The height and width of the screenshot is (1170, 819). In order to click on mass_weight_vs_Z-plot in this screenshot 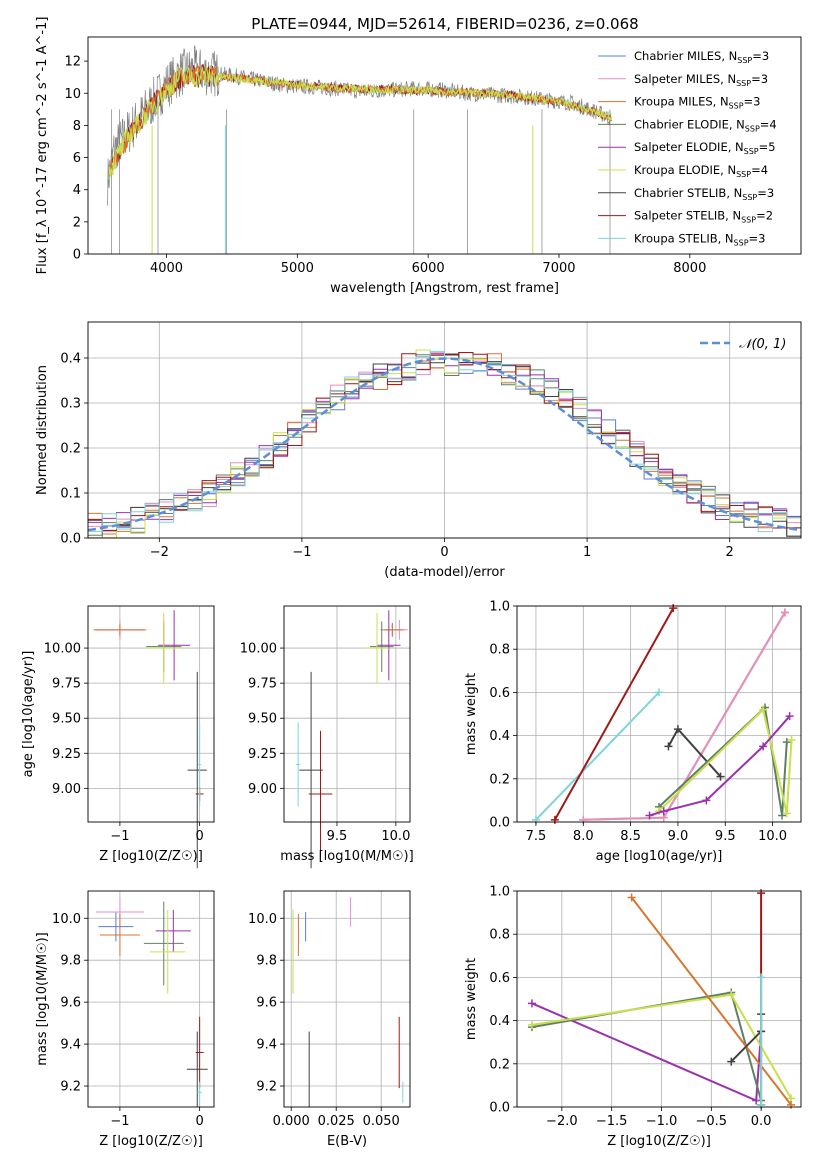, I will do `click(661, 999)`.